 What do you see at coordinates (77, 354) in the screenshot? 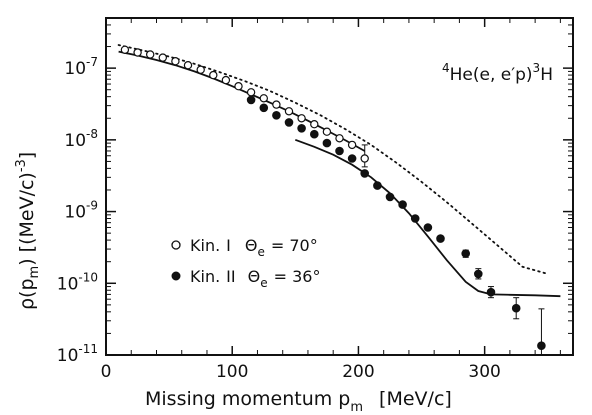
I see `y-tick-label: 10⁻¹¹` at bounding box center [77, 354].